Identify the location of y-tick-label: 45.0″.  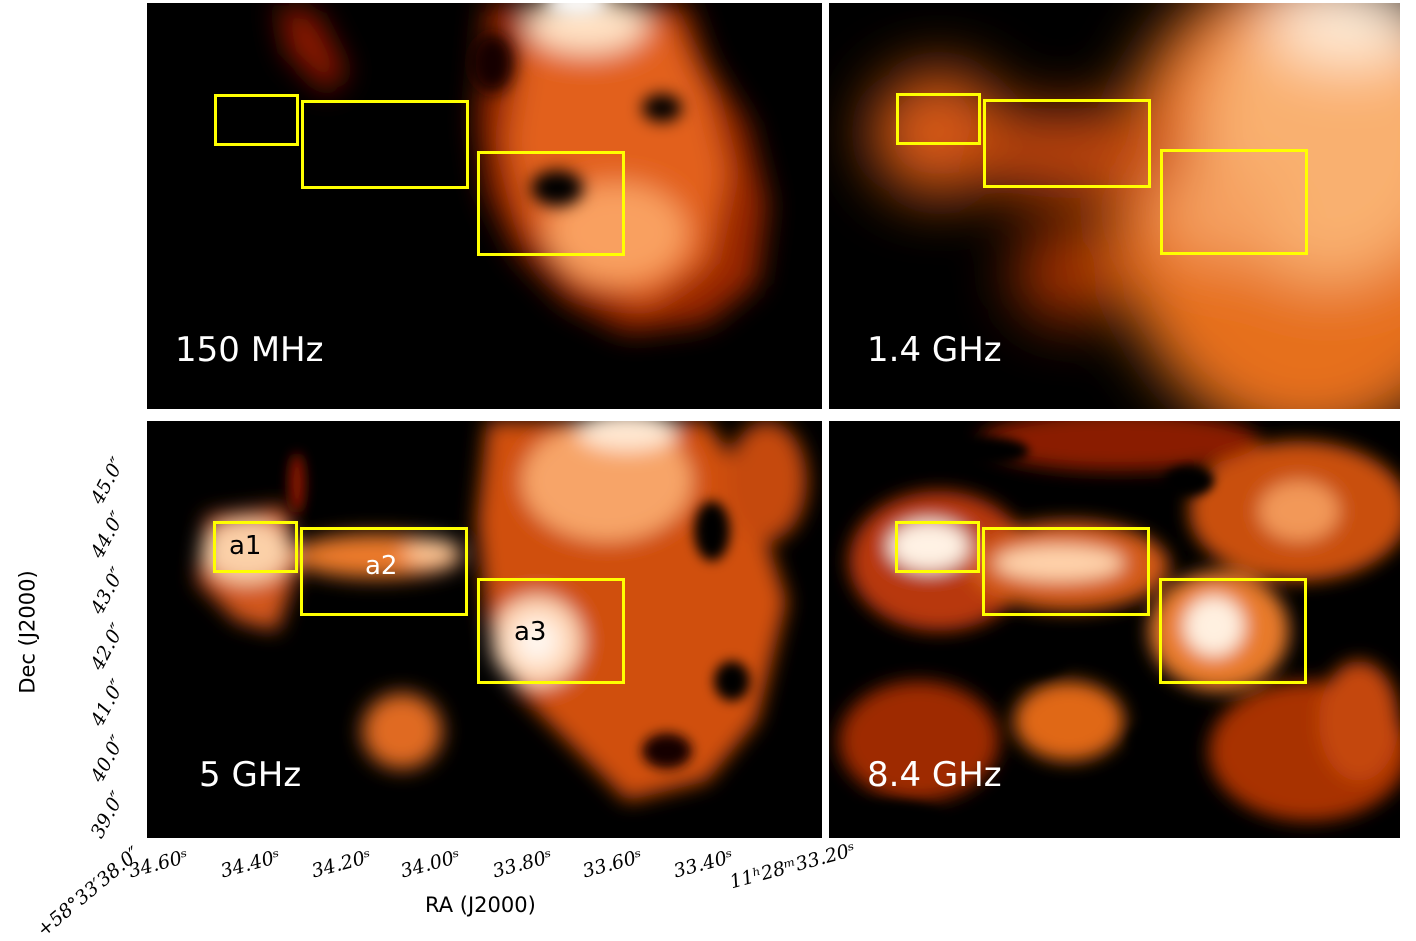
(107, 481).